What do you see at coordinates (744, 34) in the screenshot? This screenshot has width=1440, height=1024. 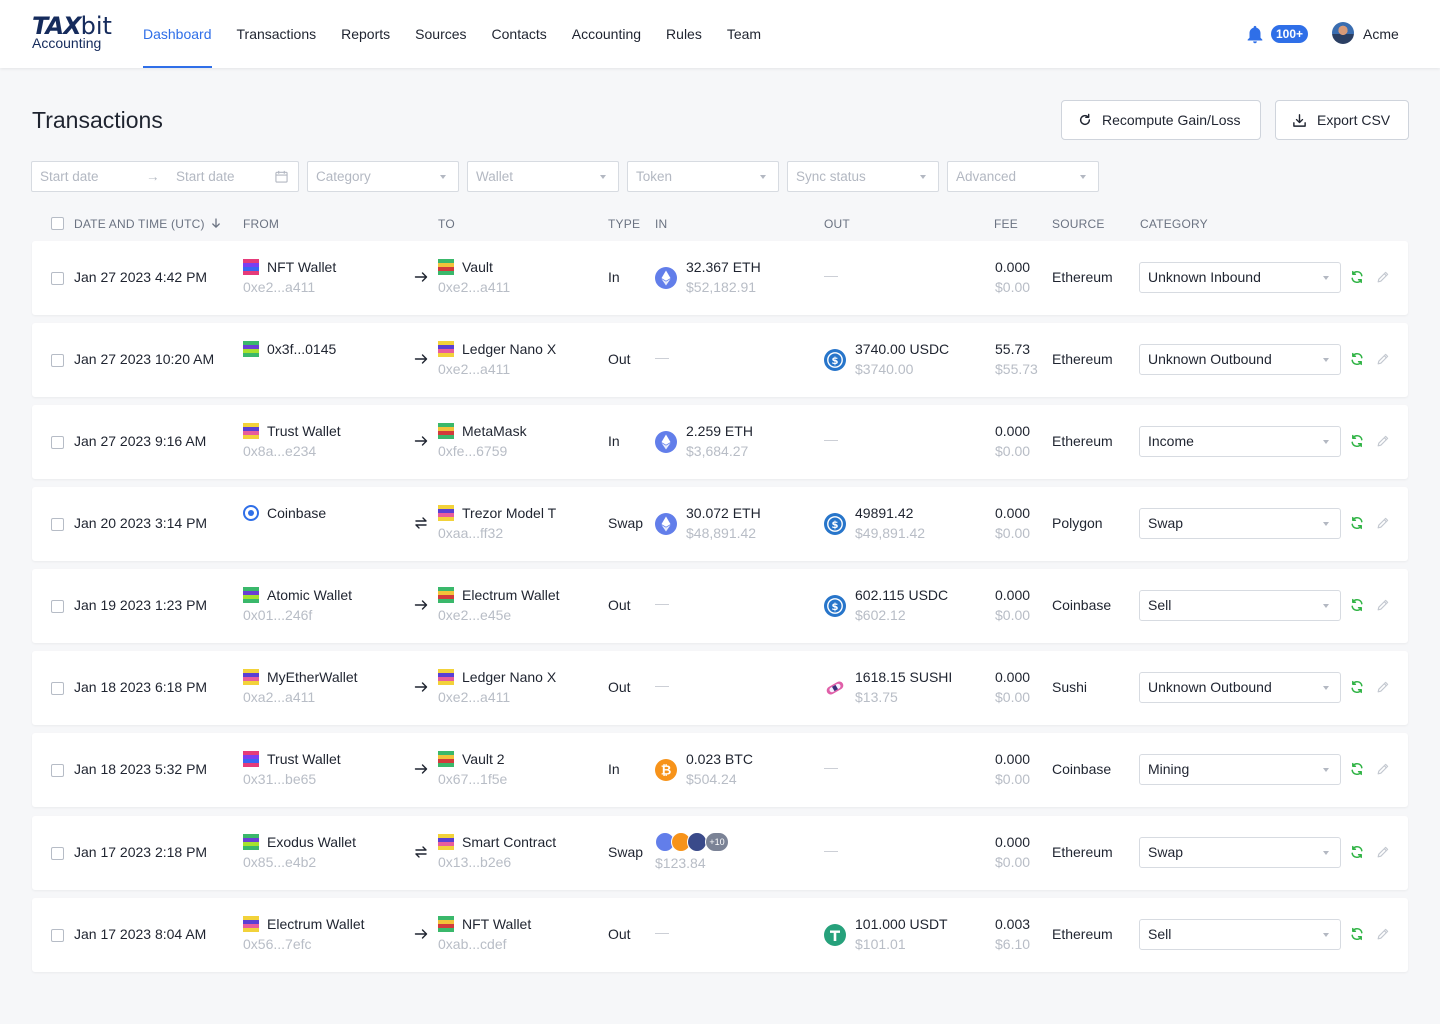 I see `nav-item-team: Team` at bounding box center [744, 34].